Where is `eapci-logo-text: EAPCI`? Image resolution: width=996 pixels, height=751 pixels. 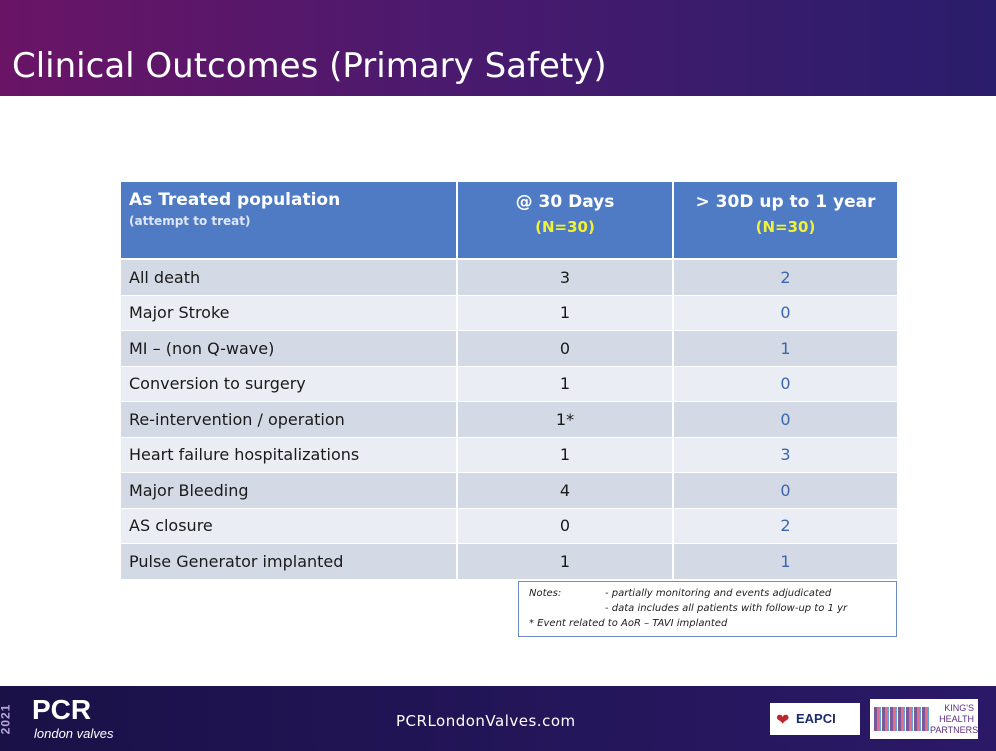
eapci-logo-text: EAPCI is located at coordinates (816, 718).